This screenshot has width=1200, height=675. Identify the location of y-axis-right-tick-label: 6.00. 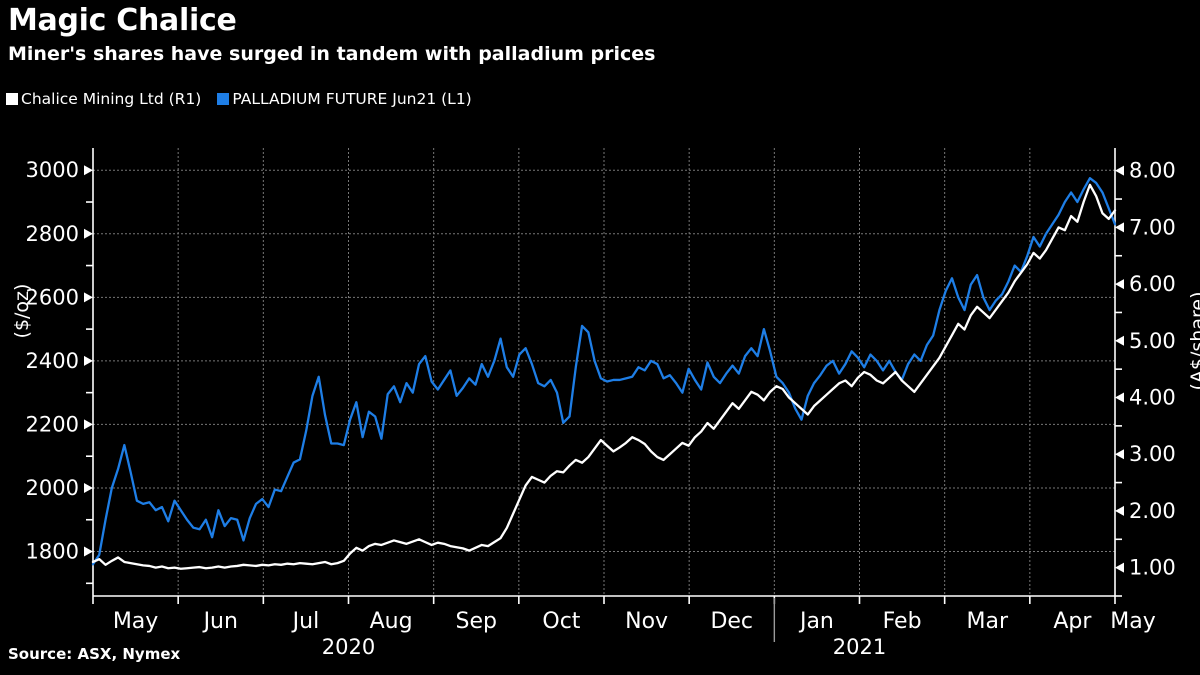
(1152, 284).